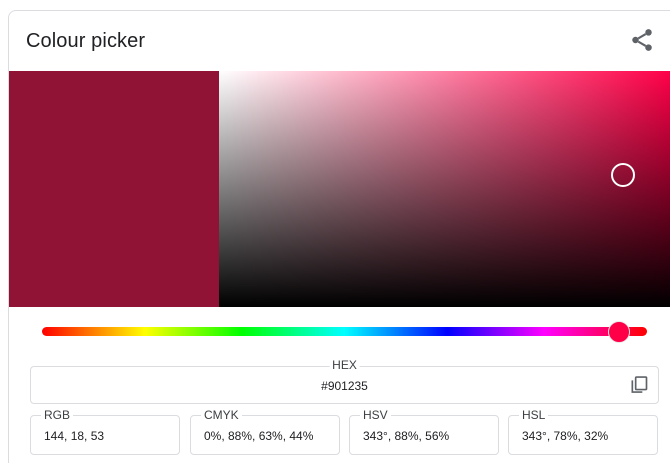  Describe the element at coordinates (339, 41) in the screenshot. I see `card-header: Colour picker` at that location.